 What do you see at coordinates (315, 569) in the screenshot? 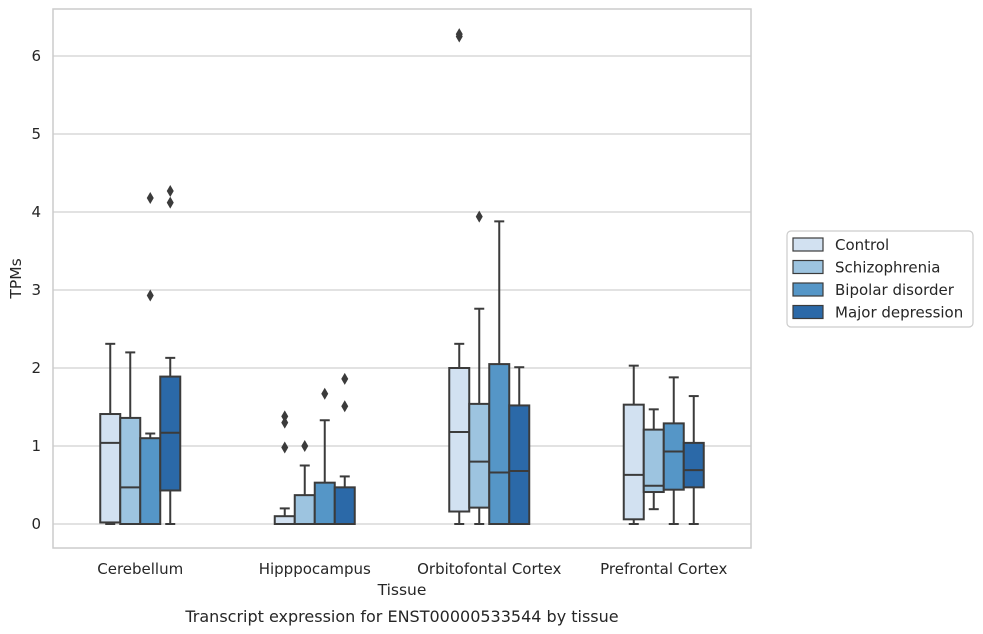
I see `x-tick-label: Hipppocampus` at bounding box center [315, 569].